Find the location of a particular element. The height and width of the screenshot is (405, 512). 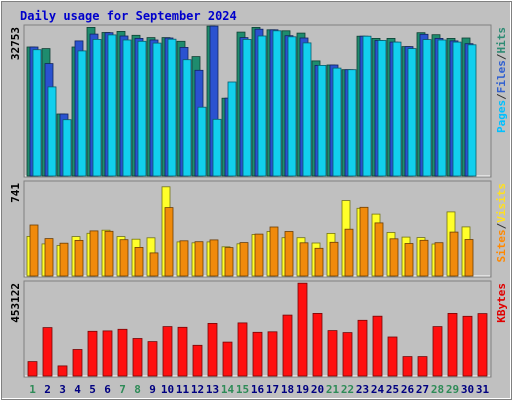

x-tick-label-6: 6 is located at coordinates (107, 389).